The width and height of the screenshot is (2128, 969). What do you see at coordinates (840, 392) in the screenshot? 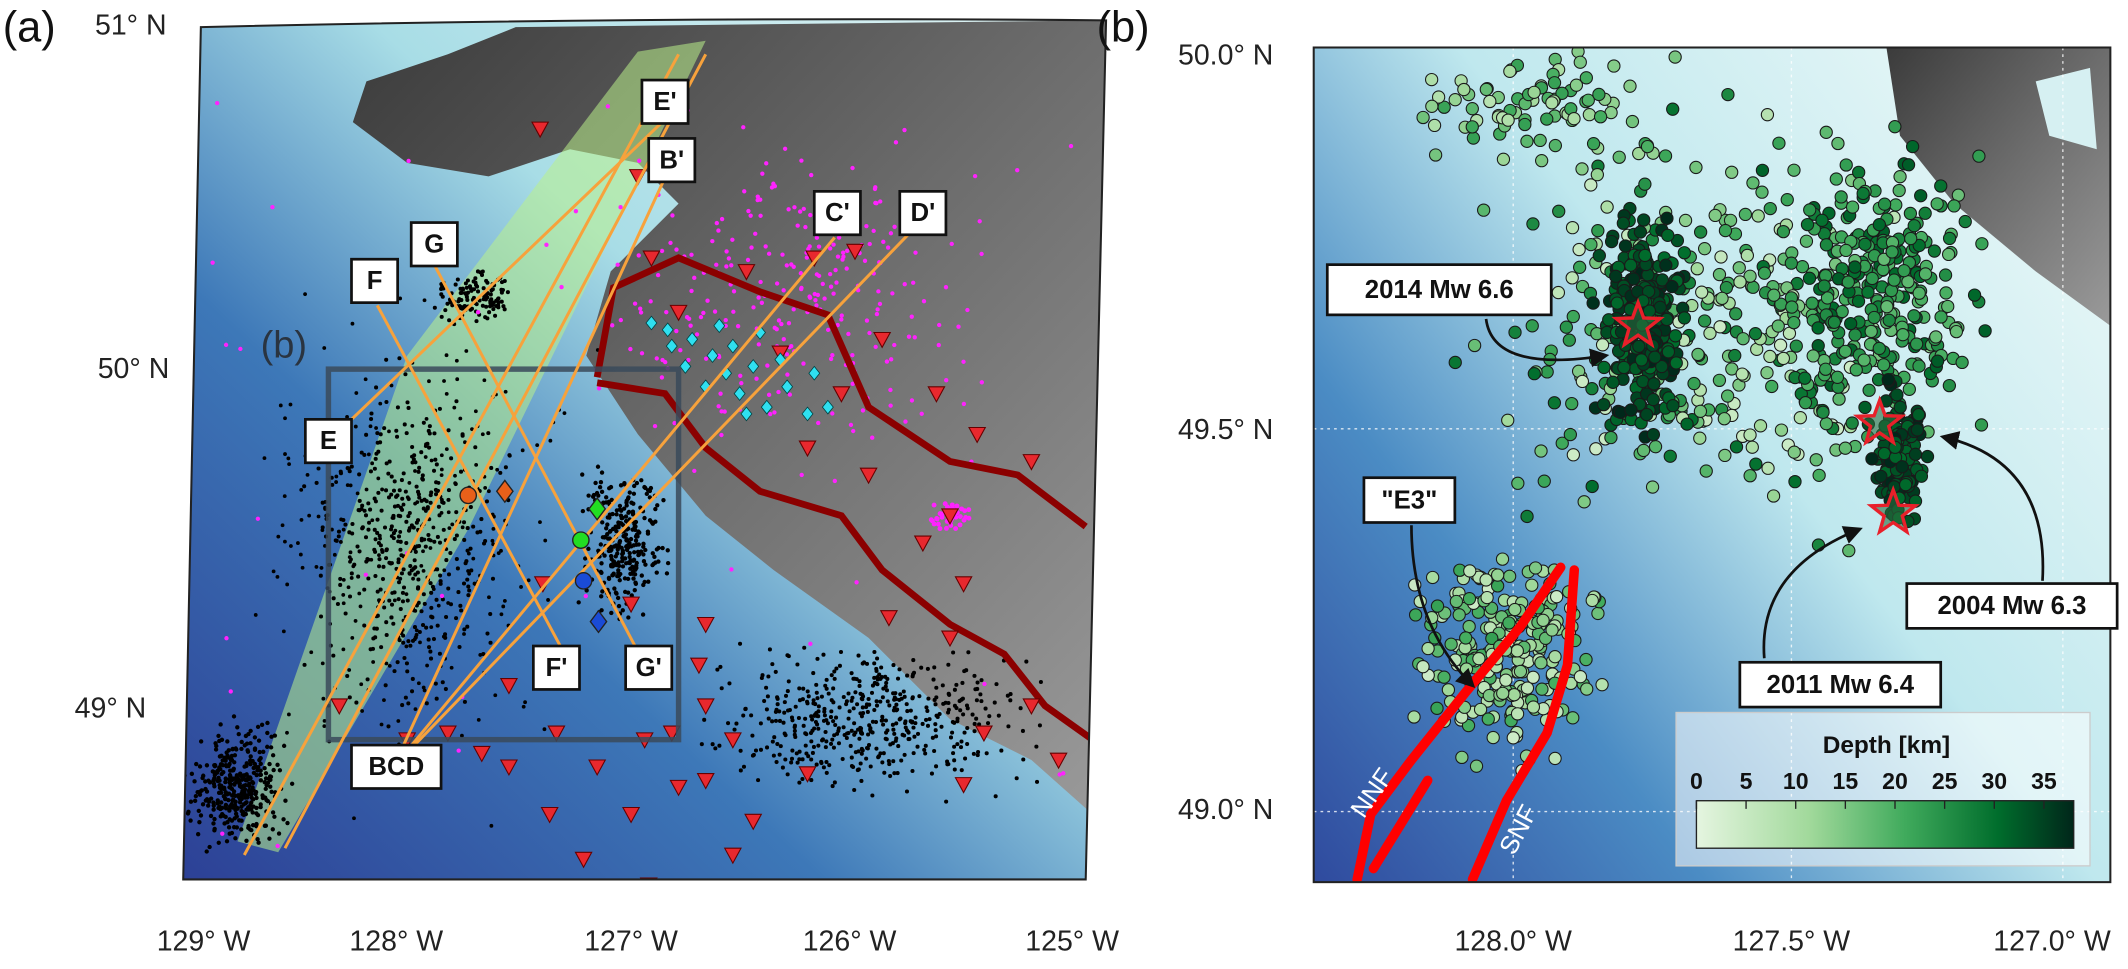
I see `slab-contour` at bounding box center [840, 392].